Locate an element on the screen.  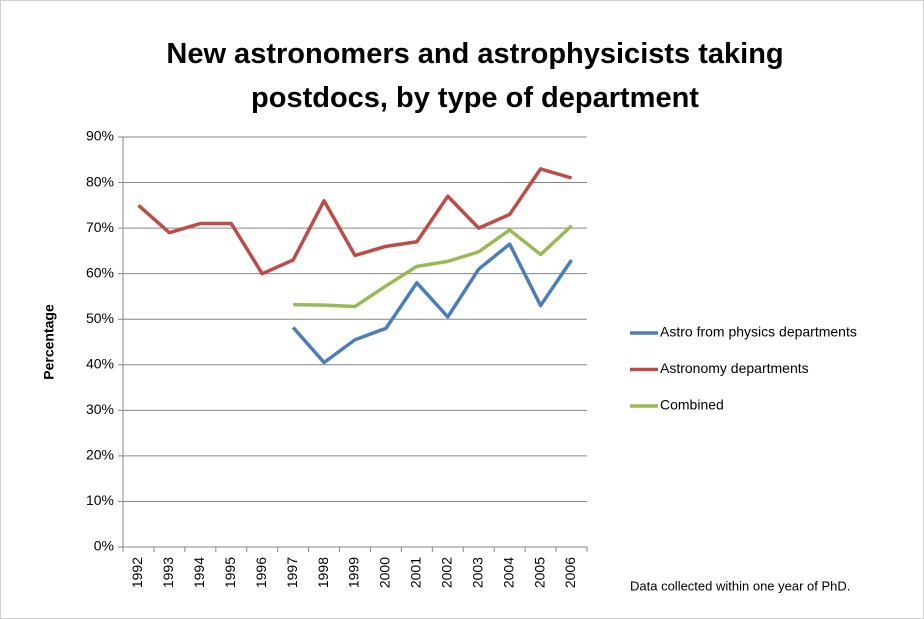
legend-label: Astro from physics departments is located at coordinates (758, 332).